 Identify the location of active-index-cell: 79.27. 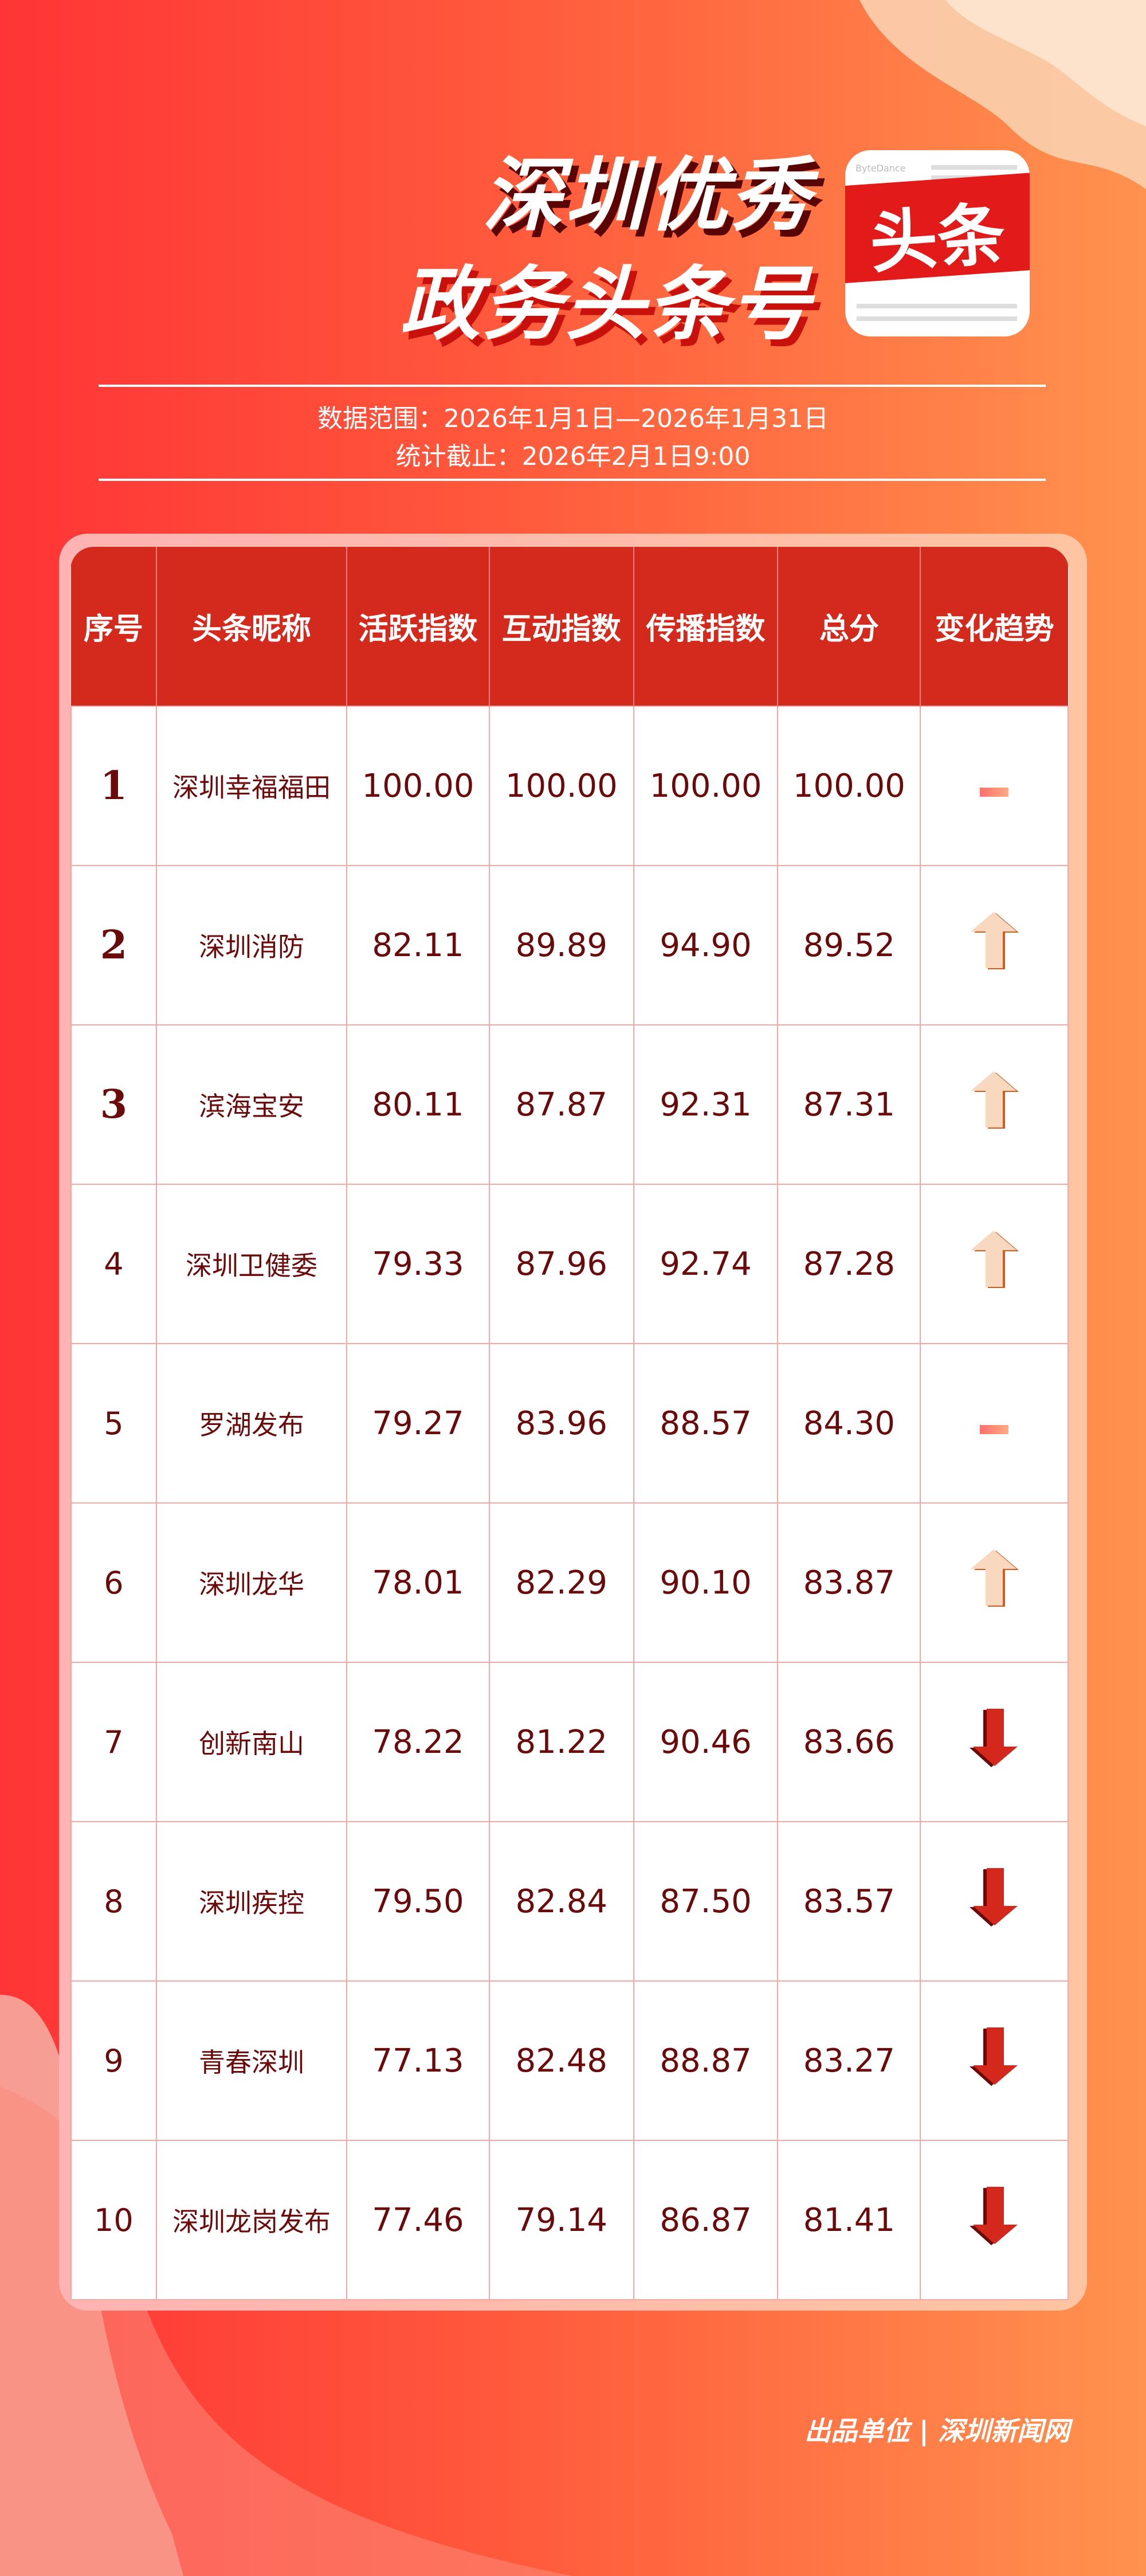
(418, 1423).